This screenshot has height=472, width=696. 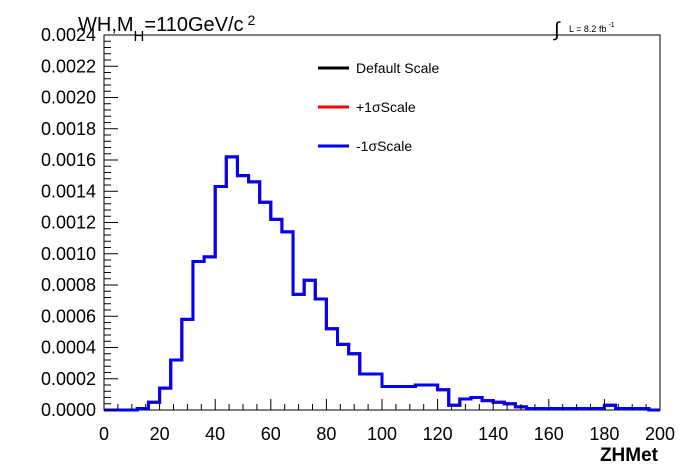 What do you see at coordinates (193, 25) in the screenshot?
I see `title-rest: =110GeV/c` at bounding box center [193, 25].